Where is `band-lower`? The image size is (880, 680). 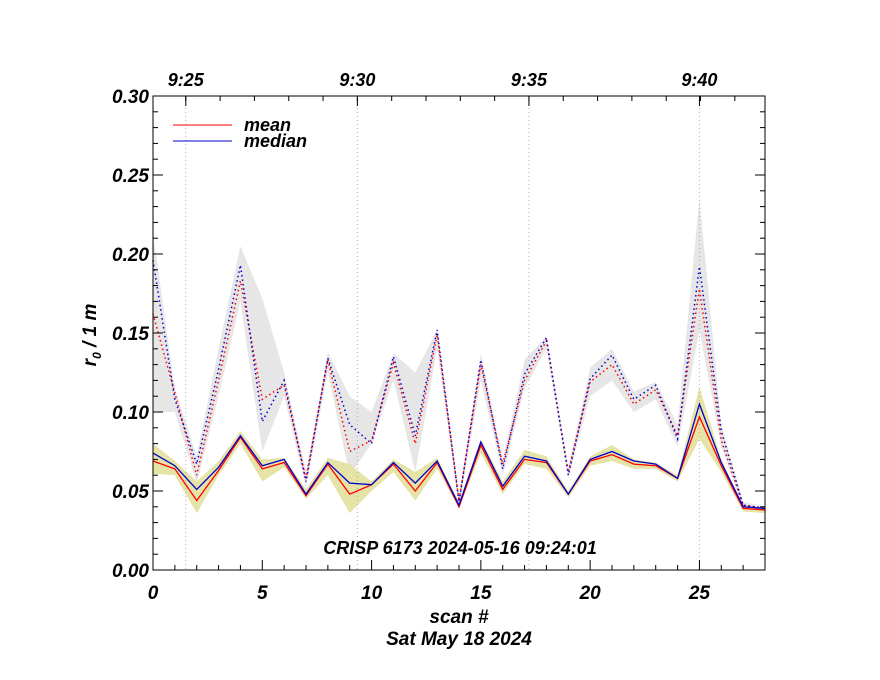 band-lower is located at coordinates (459, 450).